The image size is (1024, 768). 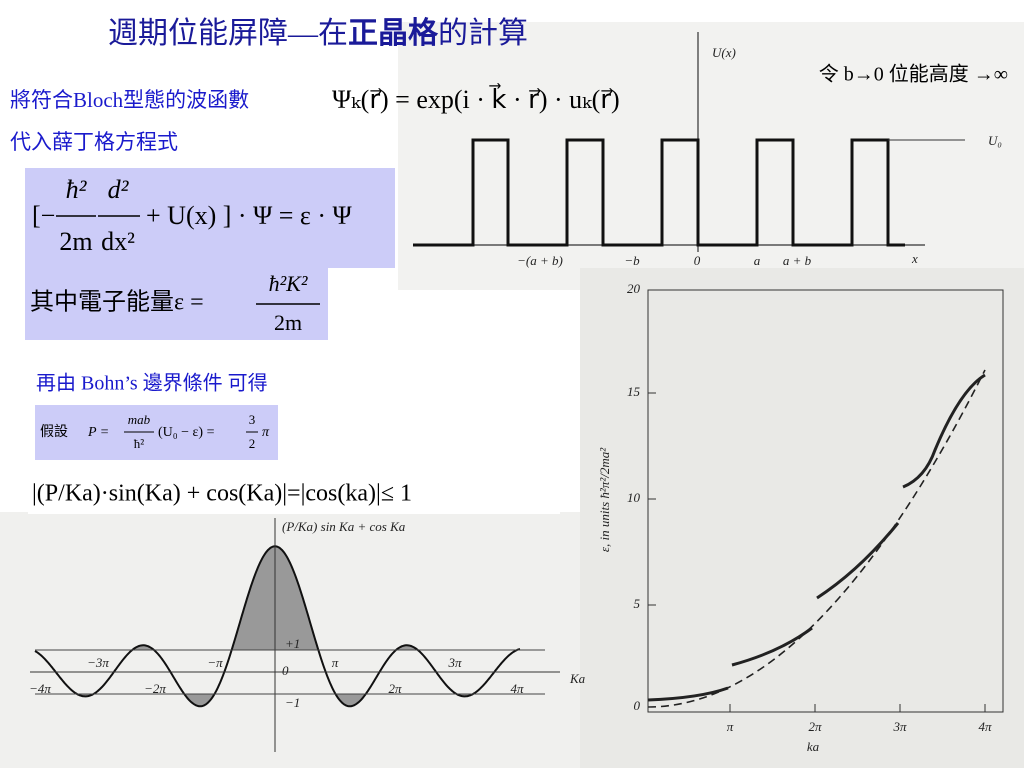 What do you see at coordinates (335, 662) in the screenshot?
I see `kp-upper-tick: π` at bounding box center [335, 662].